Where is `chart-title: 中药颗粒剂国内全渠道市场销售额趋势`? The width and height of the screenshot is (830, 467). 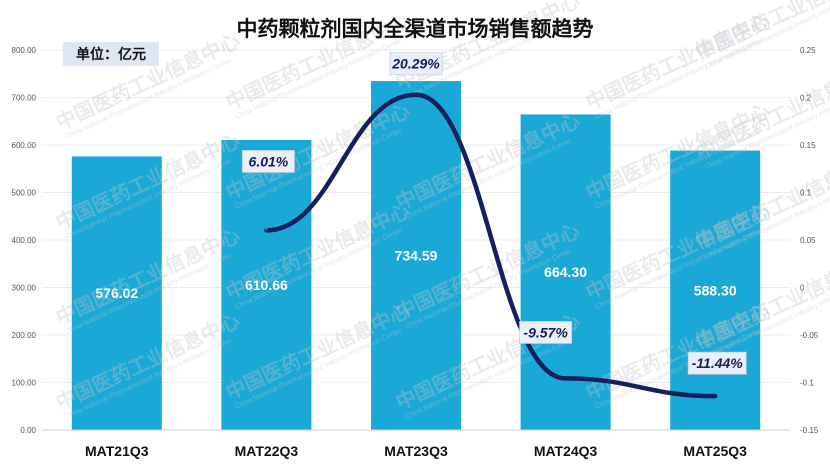
chart-title: 中药颗粒剂国内全渠道市场销售额趋势 is located at coordinates (415, 29).